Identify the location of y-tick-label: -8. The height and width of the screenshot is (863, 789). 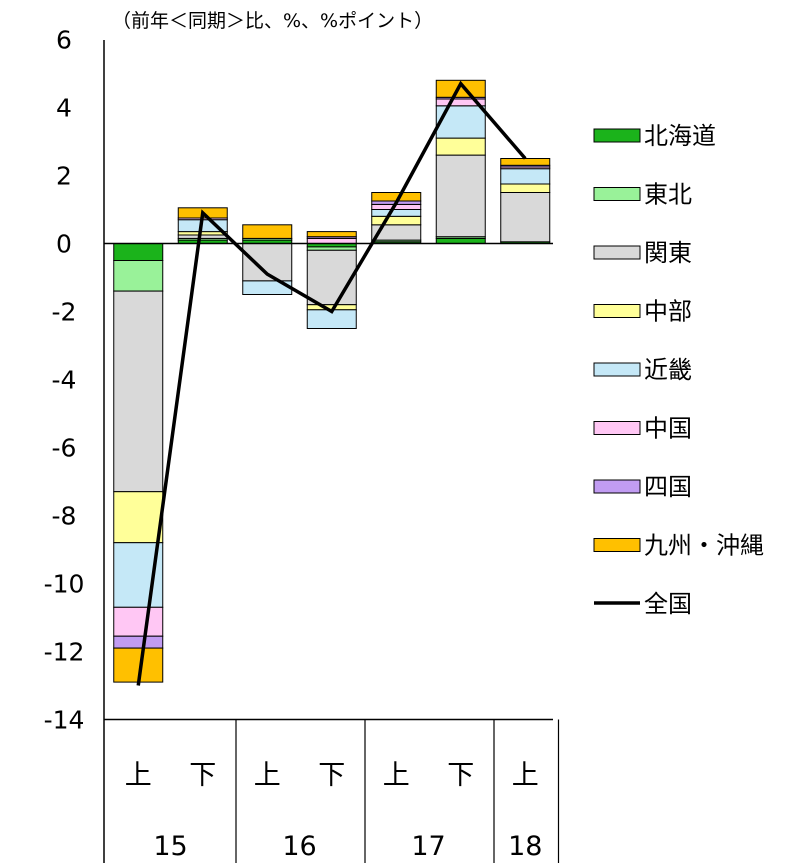
(64, 516).